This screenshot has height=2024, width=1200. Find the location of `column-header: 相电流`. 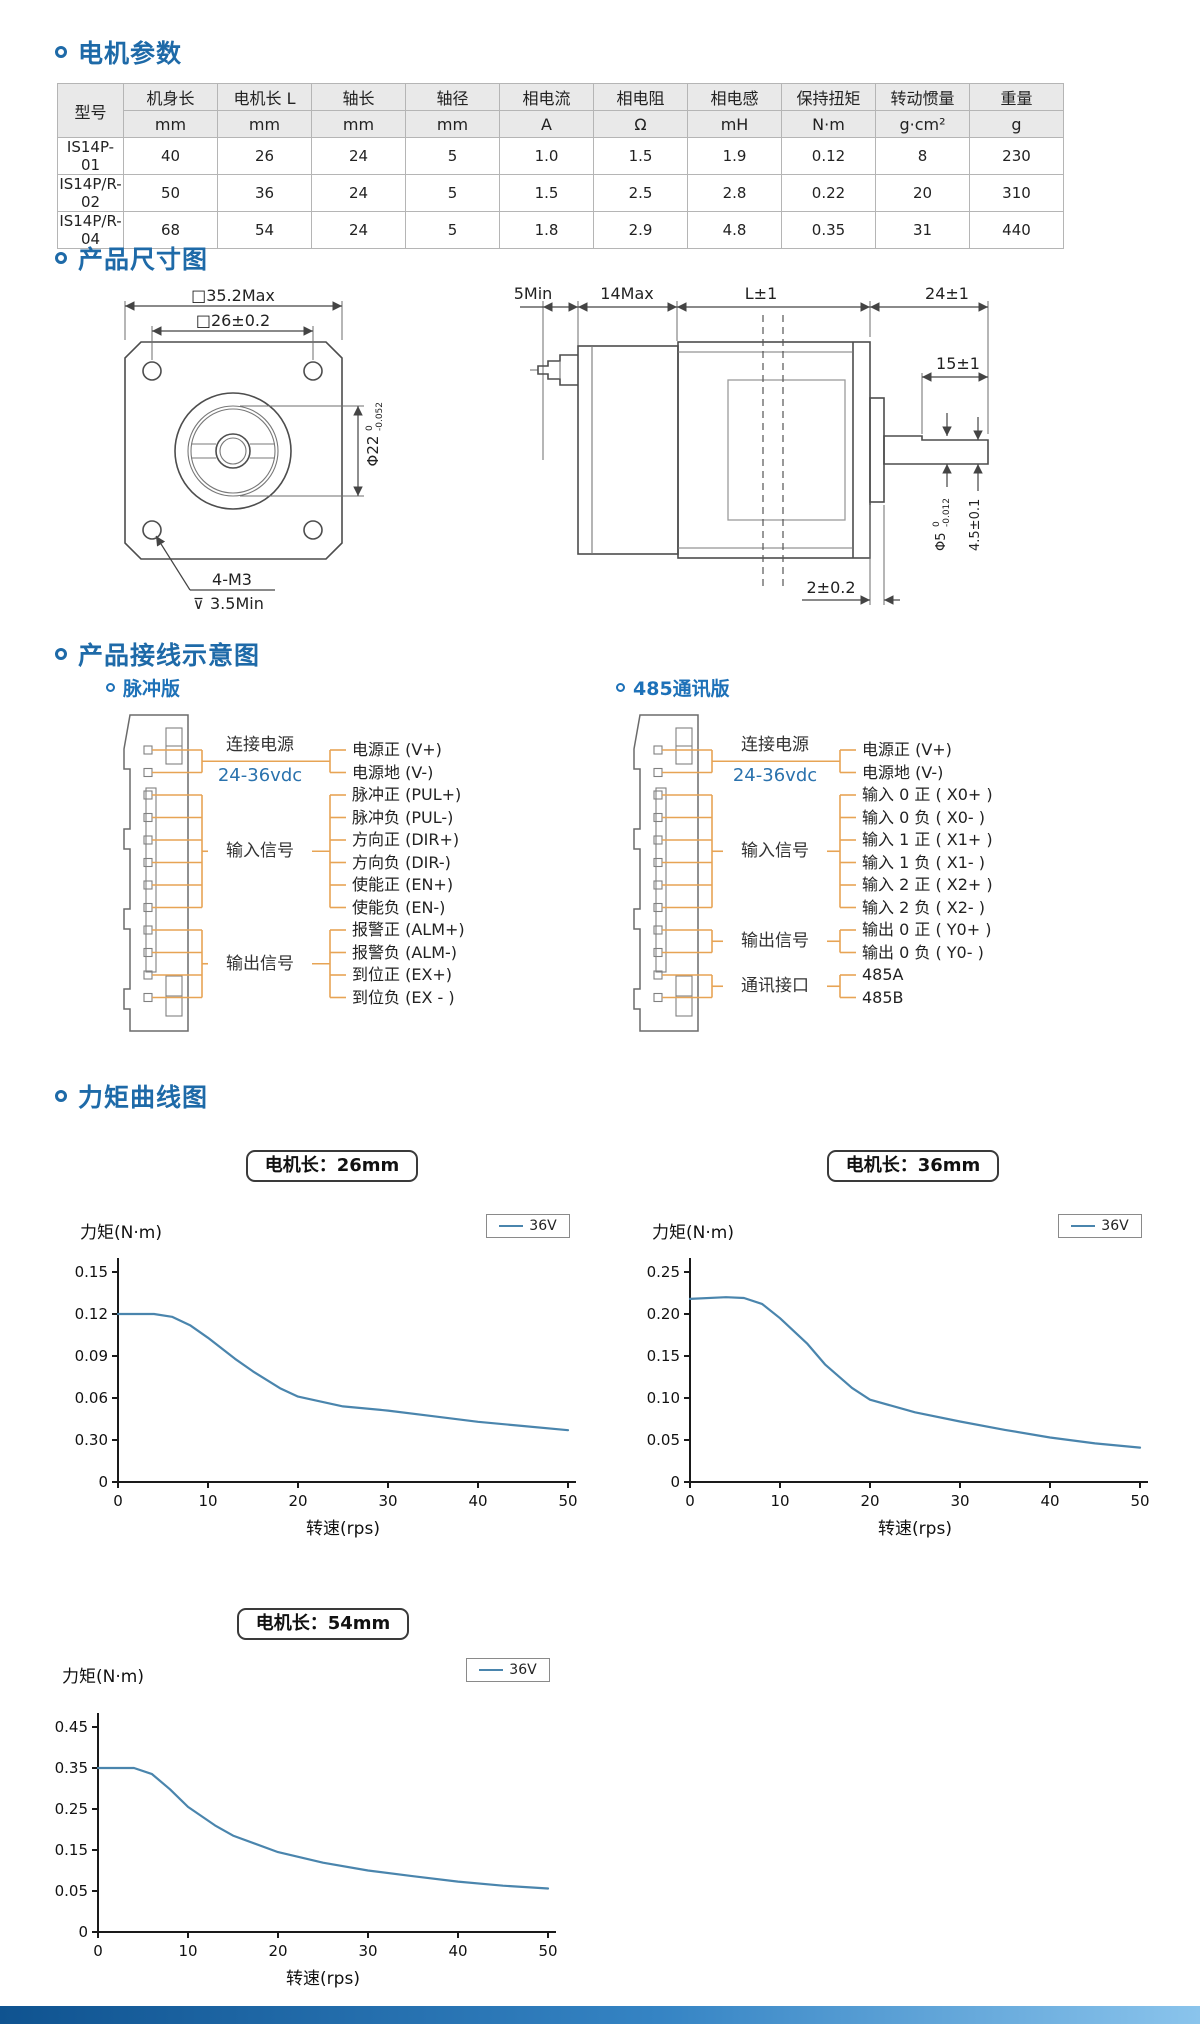

column-header: 相电流 is located at coordinates (546, 97).